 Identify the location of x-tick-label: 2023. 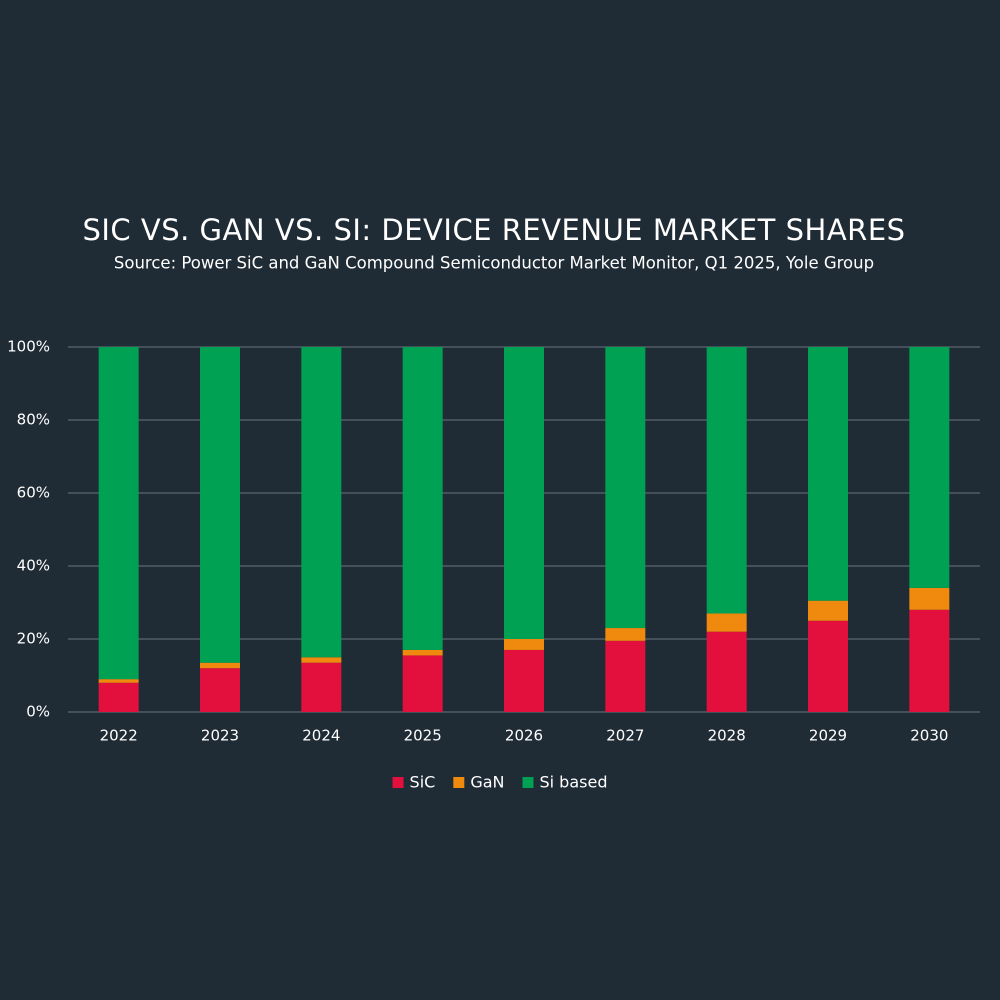
(220, 736).